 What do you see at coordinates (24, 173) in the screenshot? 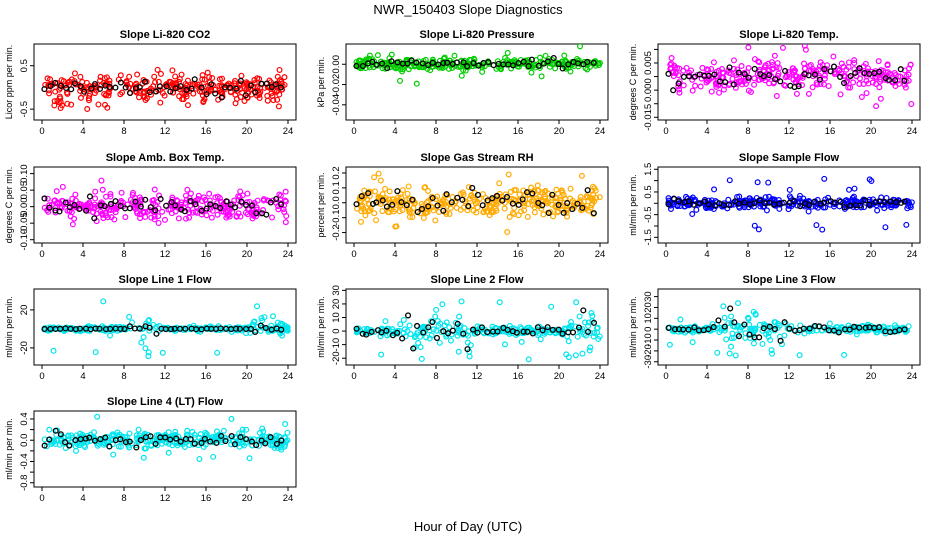
I see `y-tick-label: 0.10` at bounding box center [24, 173].